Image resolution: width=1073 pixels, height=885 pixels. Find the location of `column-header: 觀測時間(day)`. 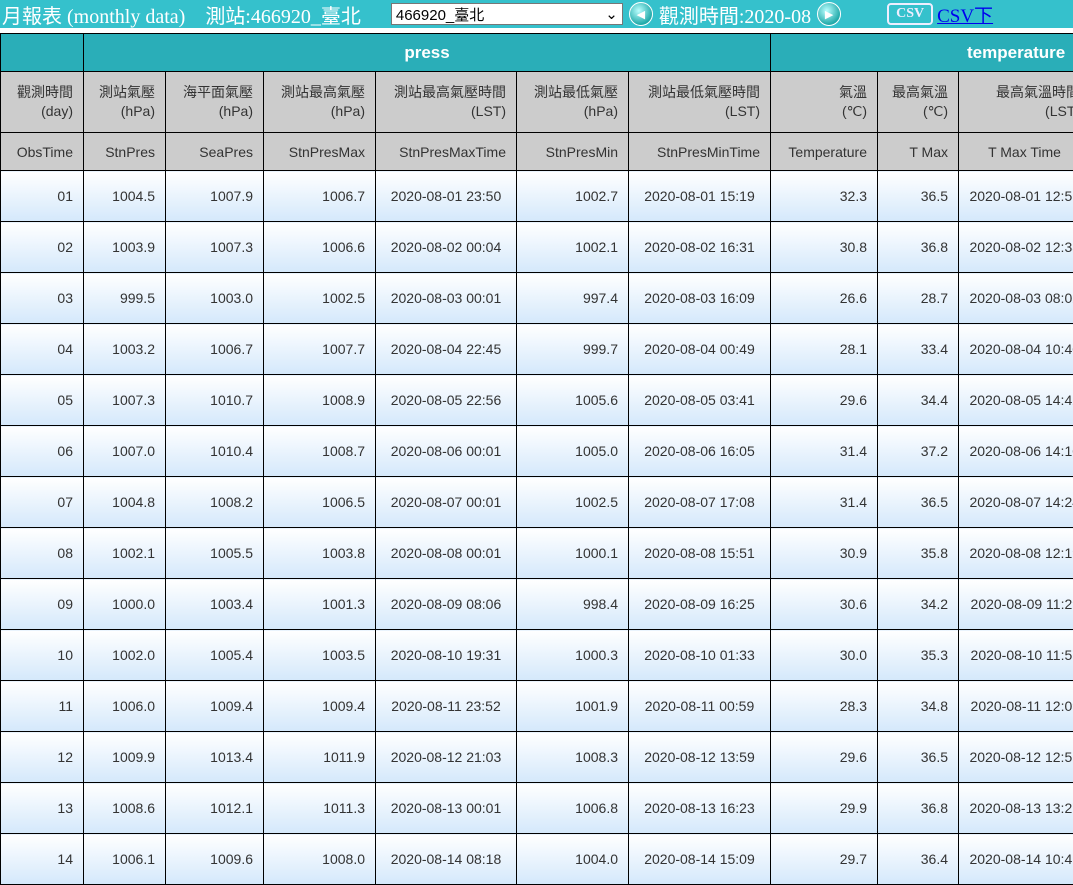

column-header: 觀測時間(day) is located at coordinates (42, 102).